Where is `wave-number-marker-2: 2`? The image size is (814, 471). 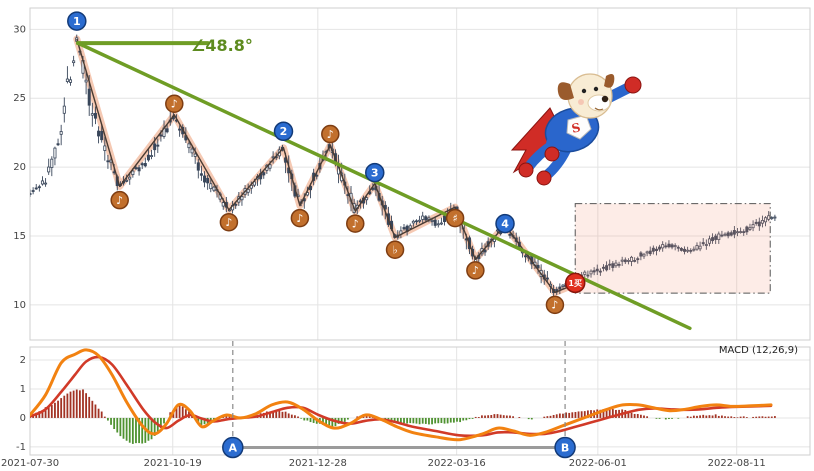
wave-number-marker-2: 2 is located at coordinates (283, 131).